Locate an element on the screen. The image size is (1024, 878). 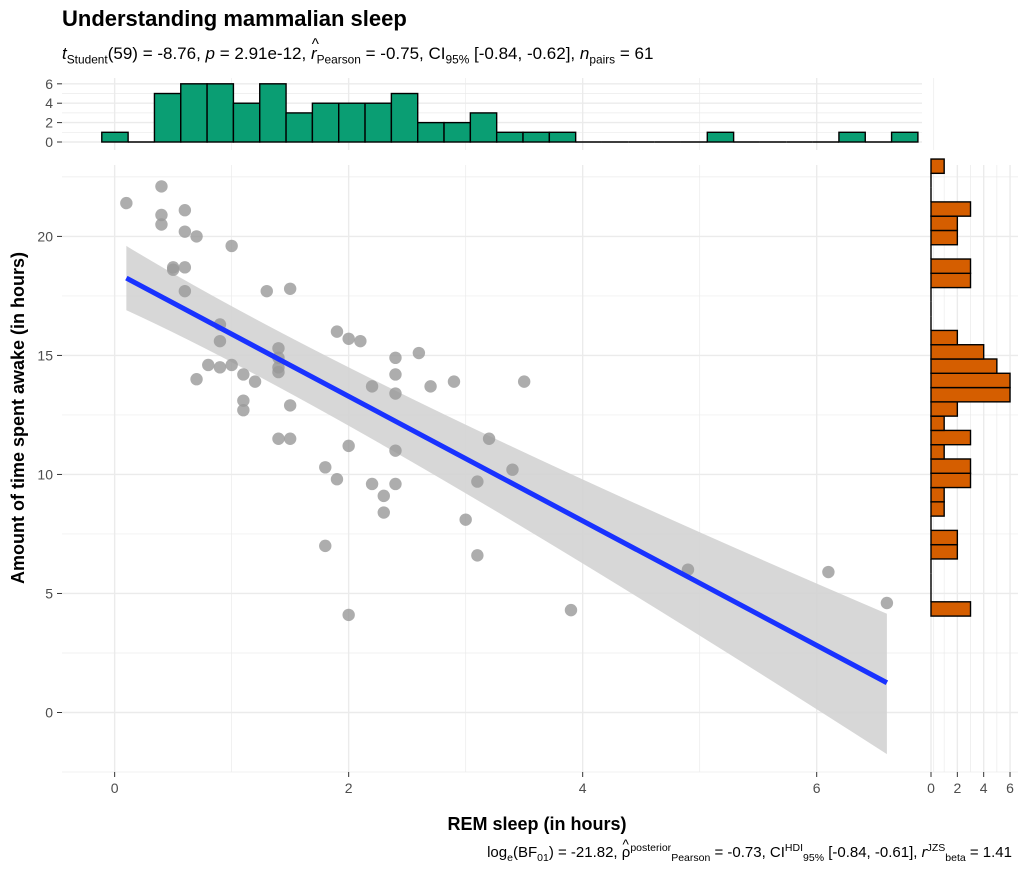
right-hist-x-tick-label: 0 is located at coordinates (931, 788).